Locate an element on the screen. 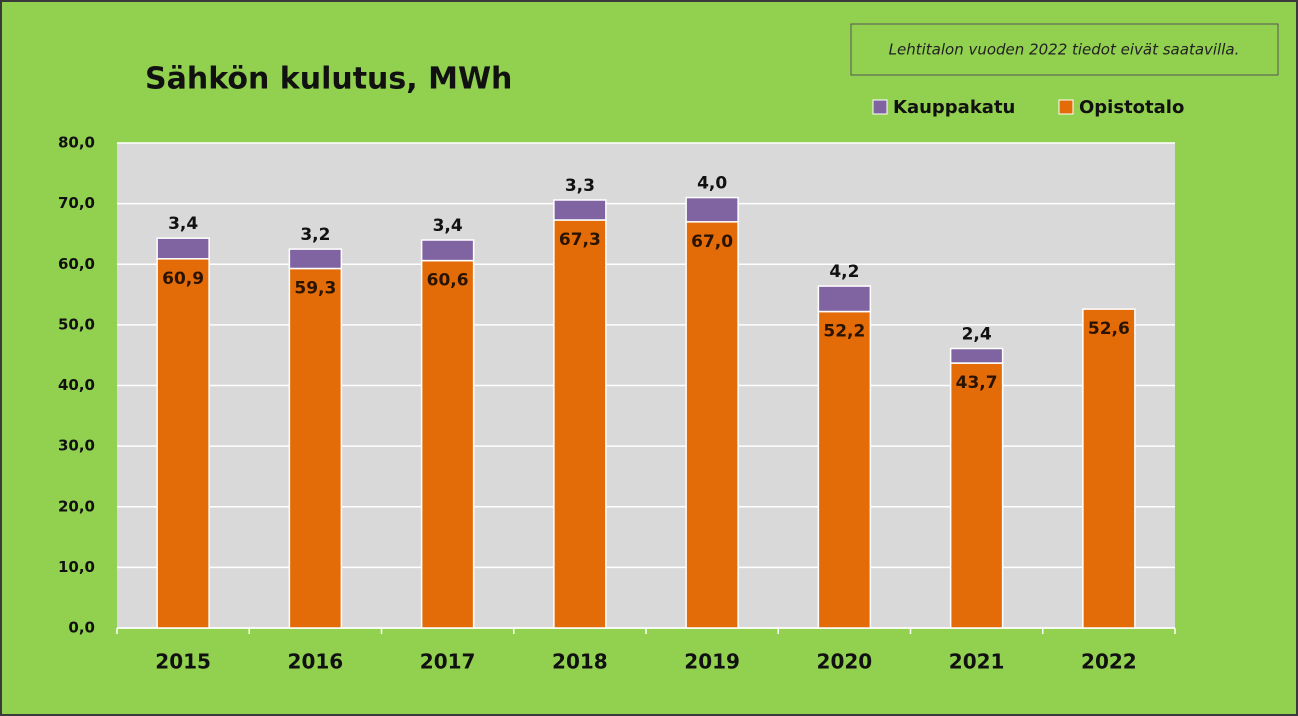  data-label: 4,0 is located at coordinates (712, 184).